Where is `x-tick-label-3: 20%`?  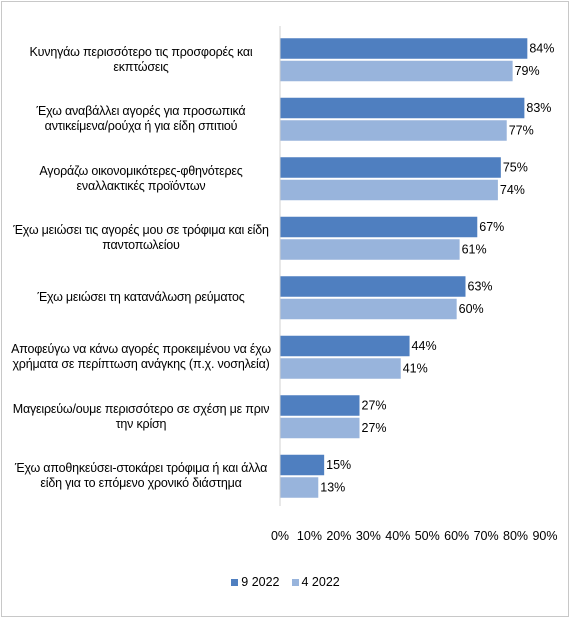
x-tick-label-3: 20% is located at coordinates (338, 536).